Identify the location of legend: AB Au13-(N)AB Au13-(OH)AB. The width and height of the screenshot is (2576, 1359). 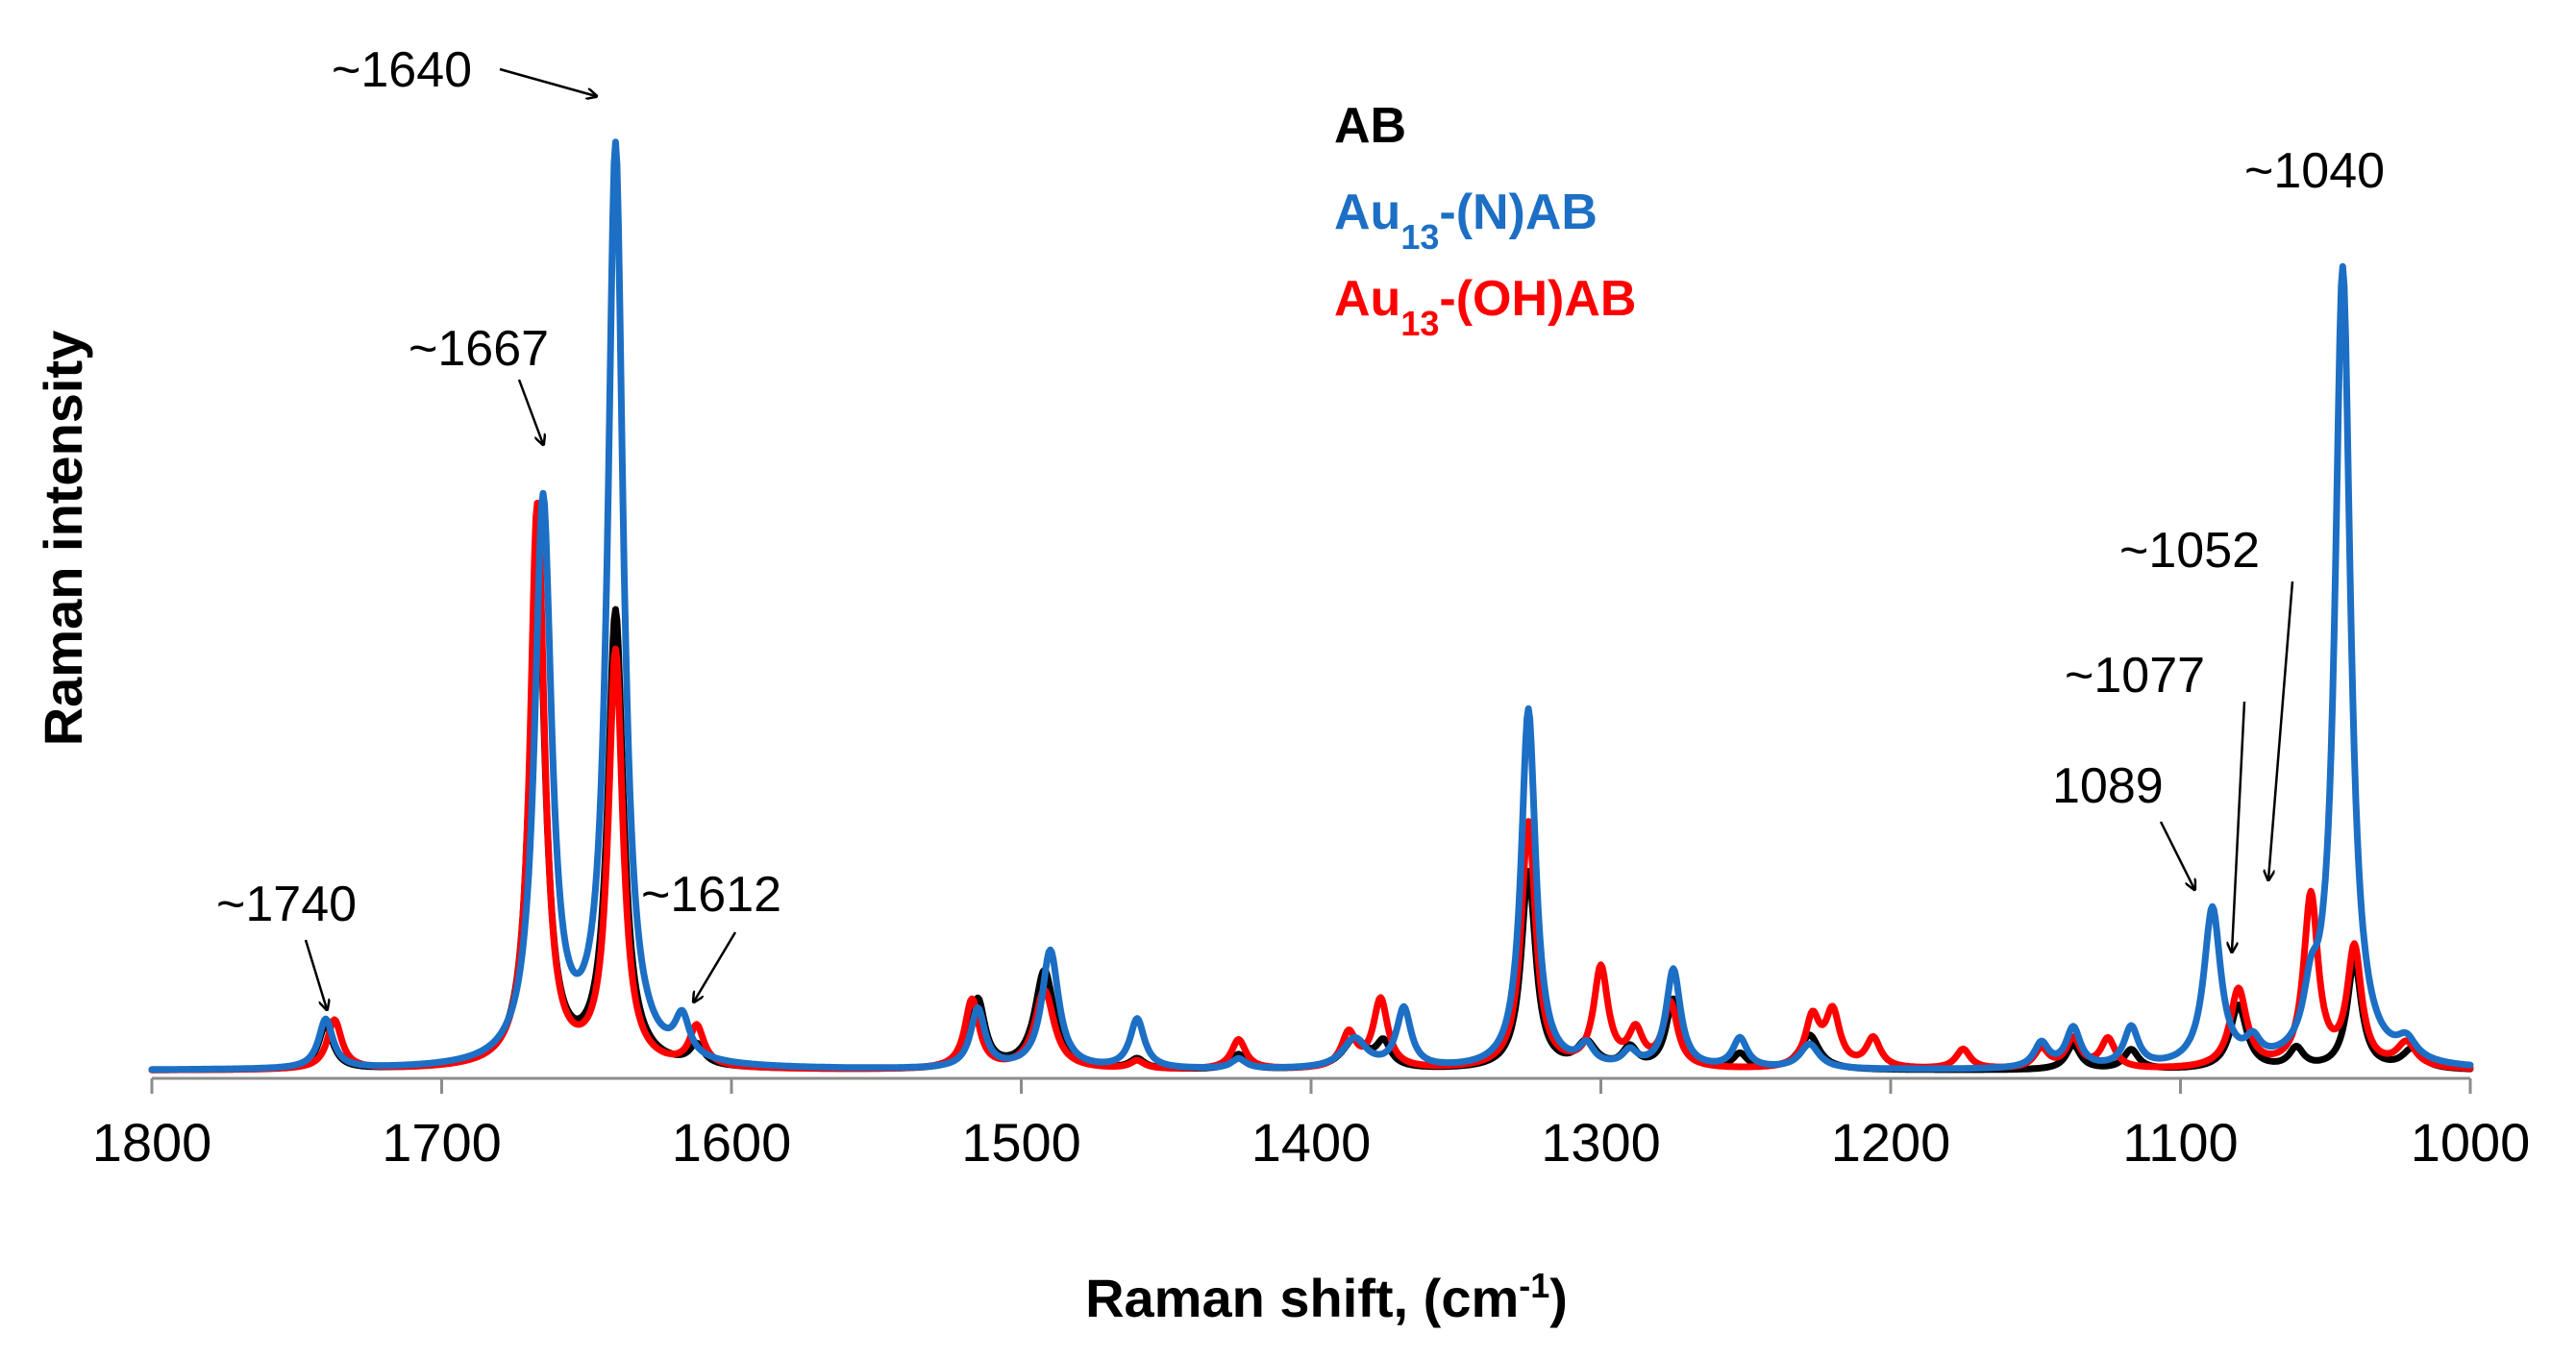
(1485, 220).